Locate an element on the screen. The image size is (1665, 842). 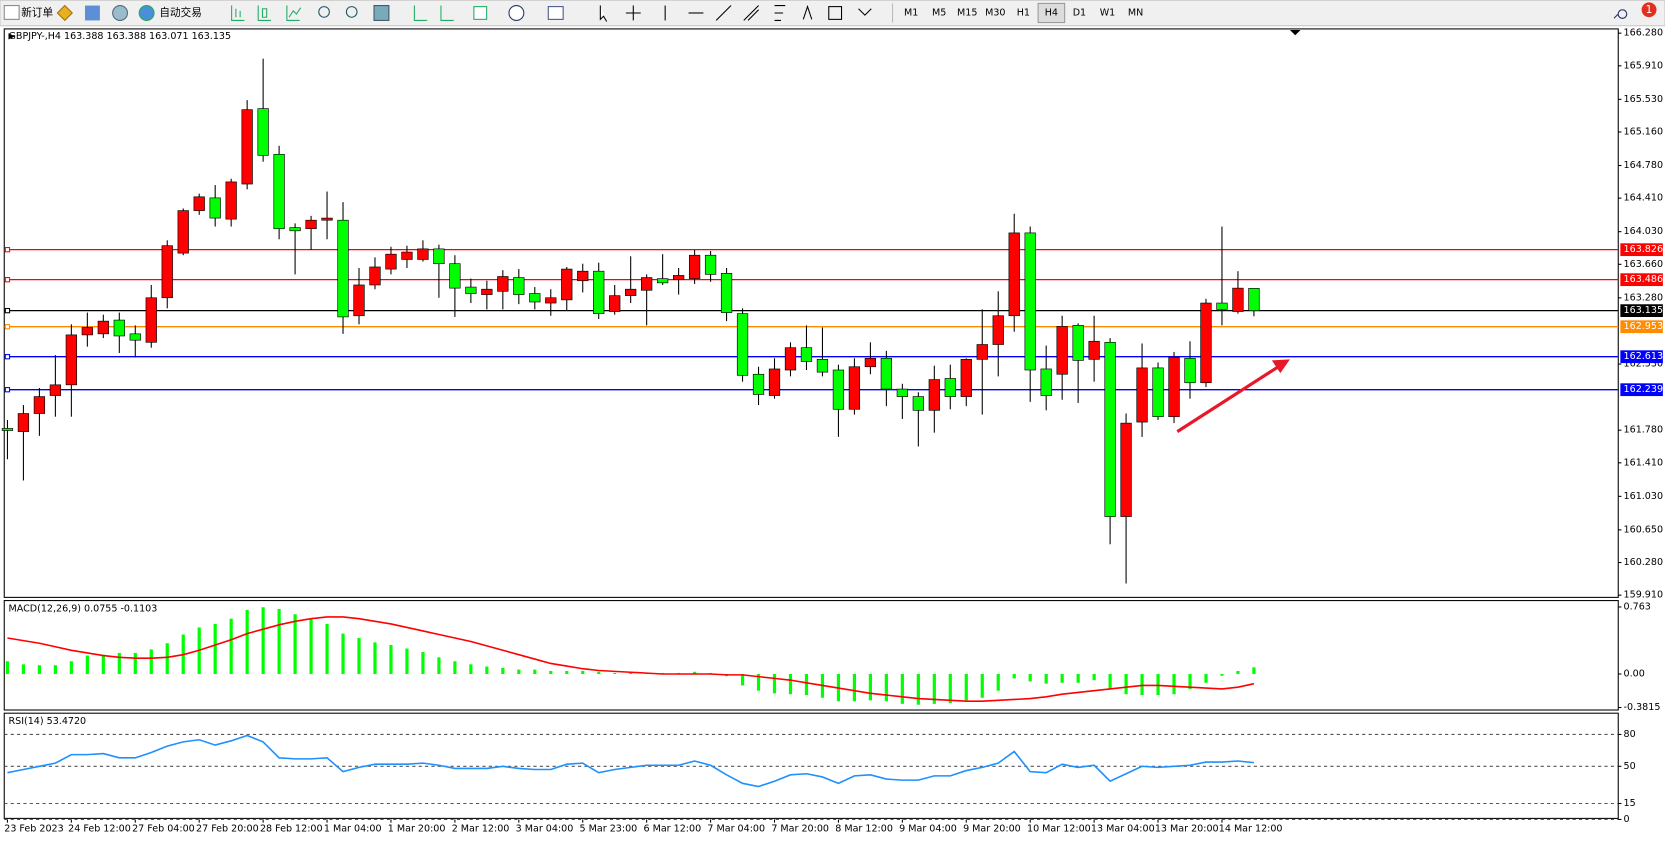
trendline-tool is located at coordinates (723, 13).